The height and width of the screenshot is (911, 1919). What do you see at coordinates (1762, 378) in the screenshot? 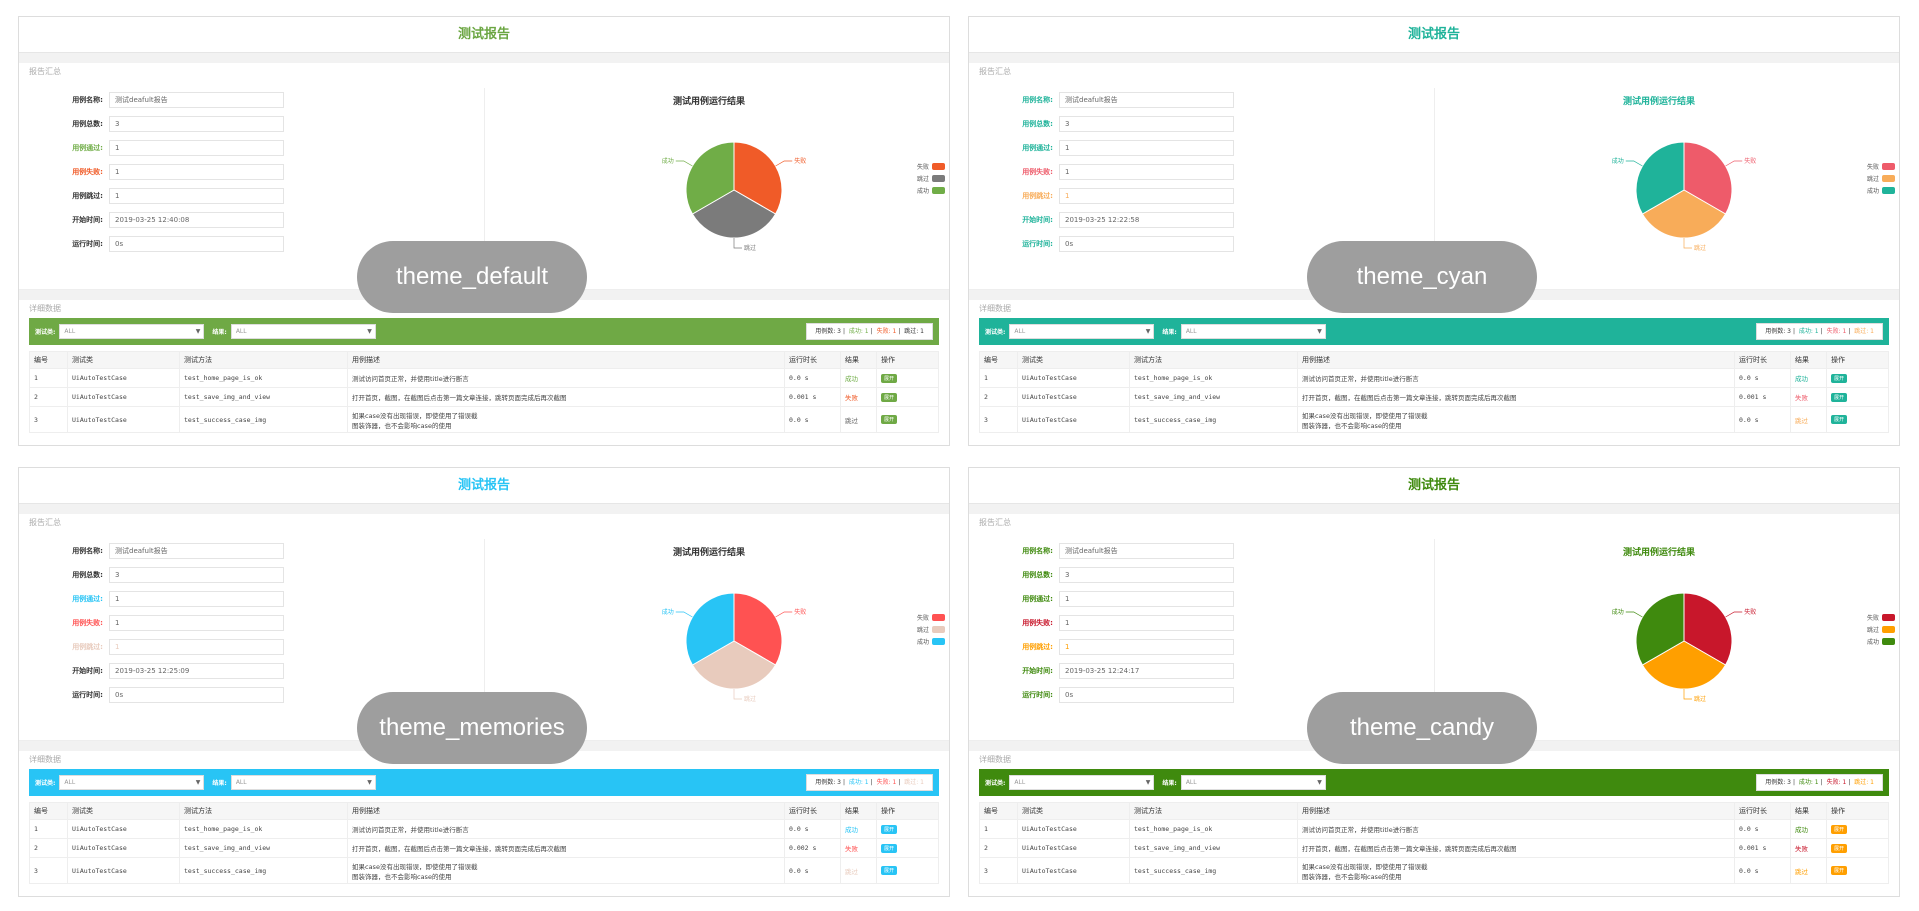
I see `cell-duration: 0.0 s` at bounding box center [1762, 378].